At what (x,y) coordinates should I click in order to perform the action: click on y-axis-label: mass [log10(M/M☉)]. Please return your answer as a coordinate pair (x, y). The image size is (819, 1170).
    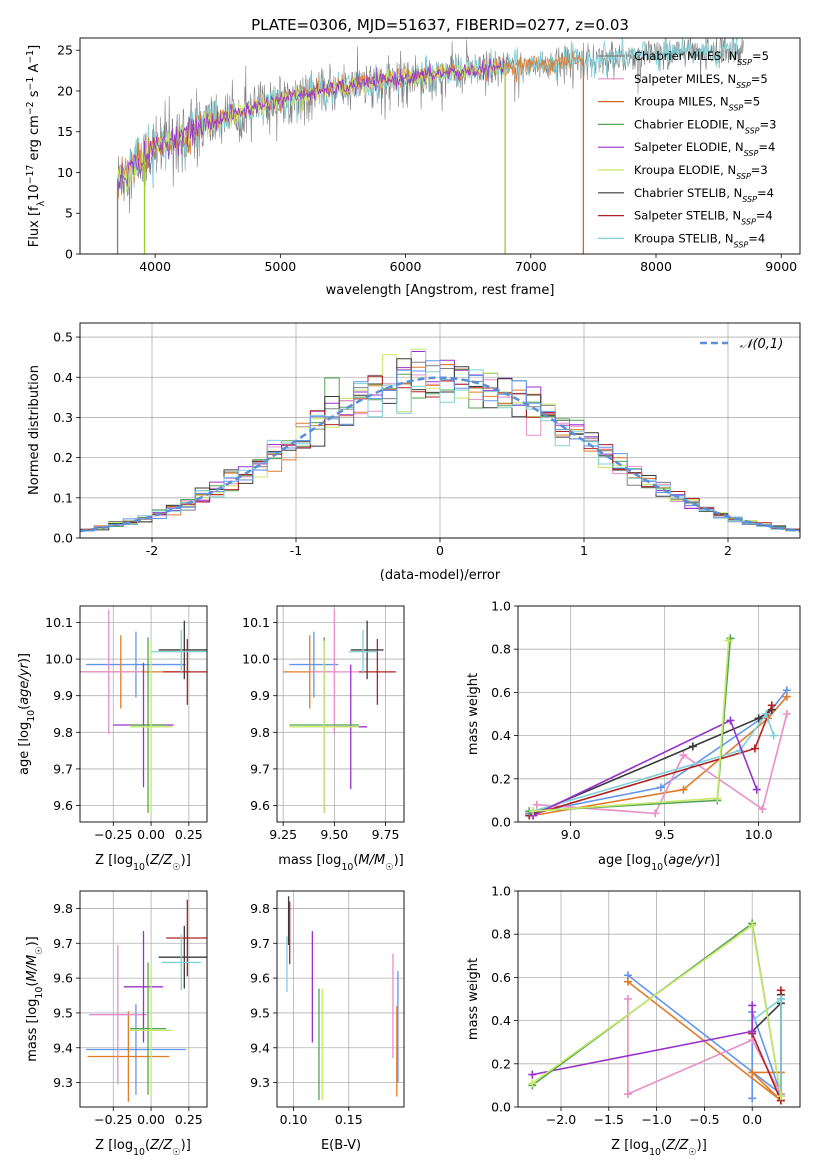
    Looking at the image, I should click on (35, 999).